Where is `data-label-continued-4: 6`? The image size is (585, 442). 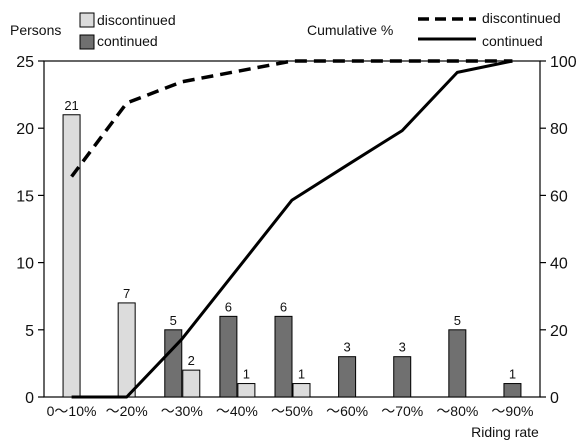
data-label-continued-4: 6 is located at coordinates (283, 306).